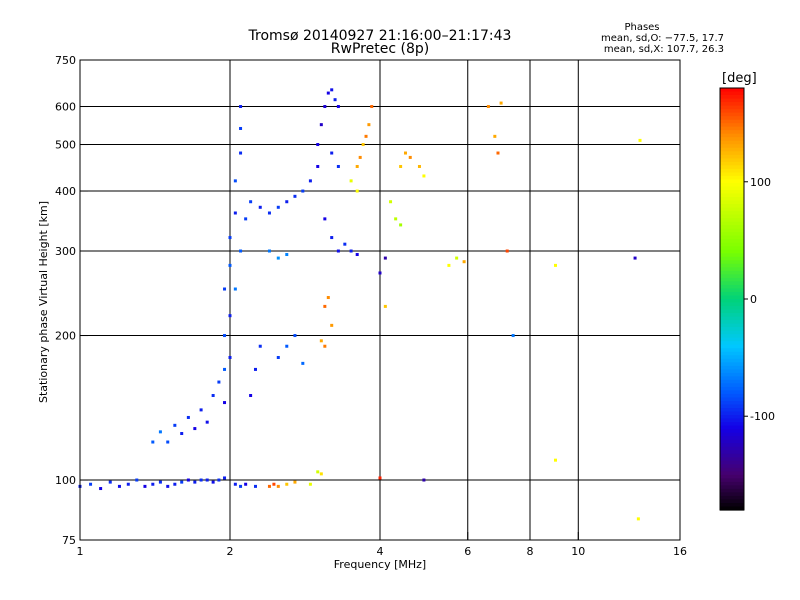 Image resolution: width=800 pixels, height=600 pixels. Describe the element at coordinates (65, 191) in the screenshot. I see `y-tick-label-400: 400` at that location.